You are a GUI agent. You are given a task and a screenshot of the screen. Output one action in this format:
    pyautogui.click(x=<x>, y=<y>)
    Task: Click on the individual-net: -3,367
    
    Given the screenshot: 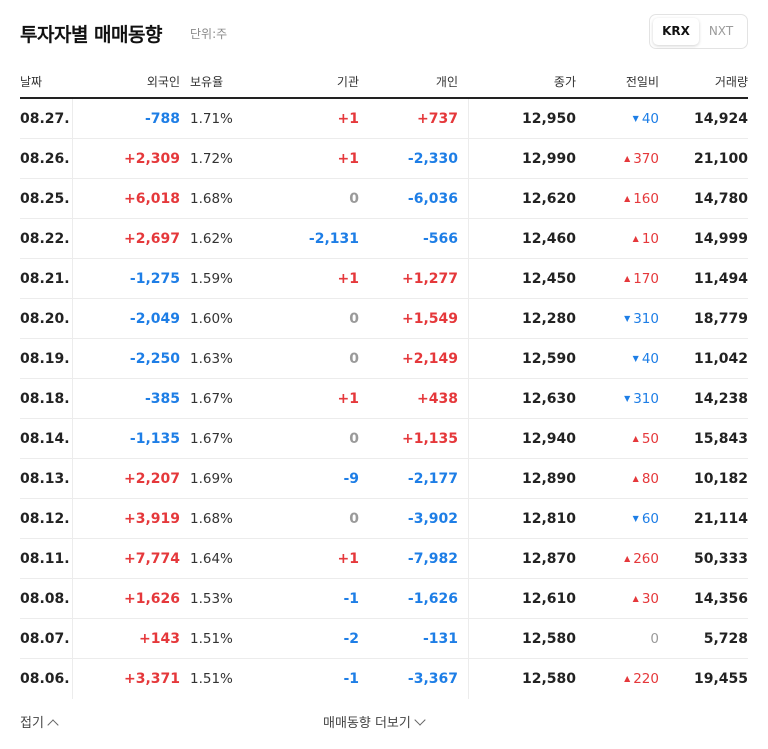 What is the action you would take?
    pyautogui.click(x=432, y=679)
    